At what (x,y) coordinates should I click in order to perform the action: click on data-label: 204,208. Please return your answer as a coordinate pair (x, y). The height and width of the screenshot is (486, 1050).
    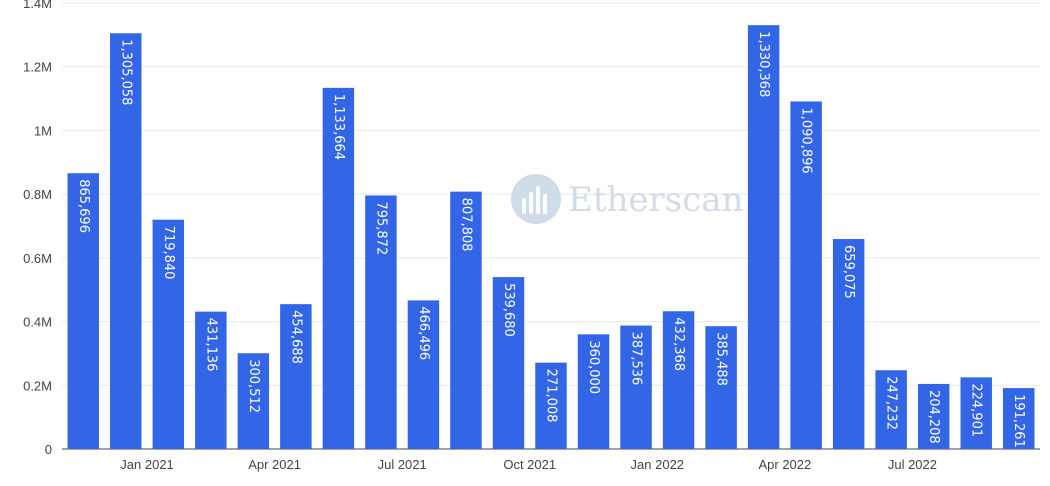
    Looking at the image, I should click on (933, 417).